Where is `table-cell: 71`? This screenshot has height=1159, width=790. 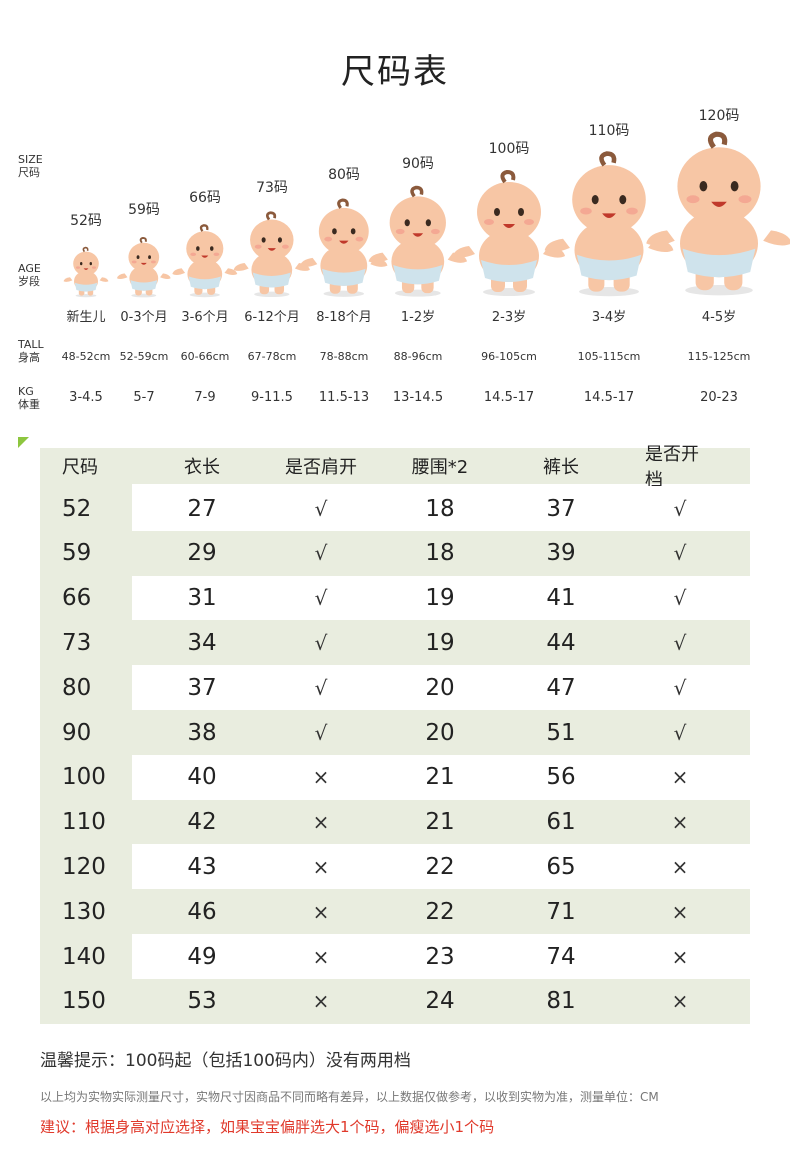 table-cell: 71 is located at coordinates (561, 911).